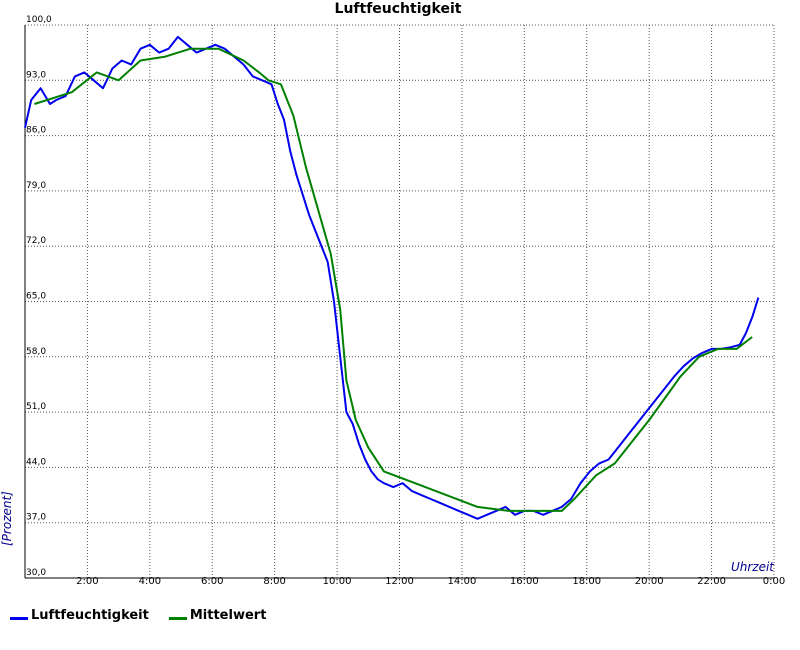 The width and height of the screenshot is (800, 650). Describe the element at coordinates (150, 581) in the screenshot. I see `x-tick-label: 4:00` at that location.